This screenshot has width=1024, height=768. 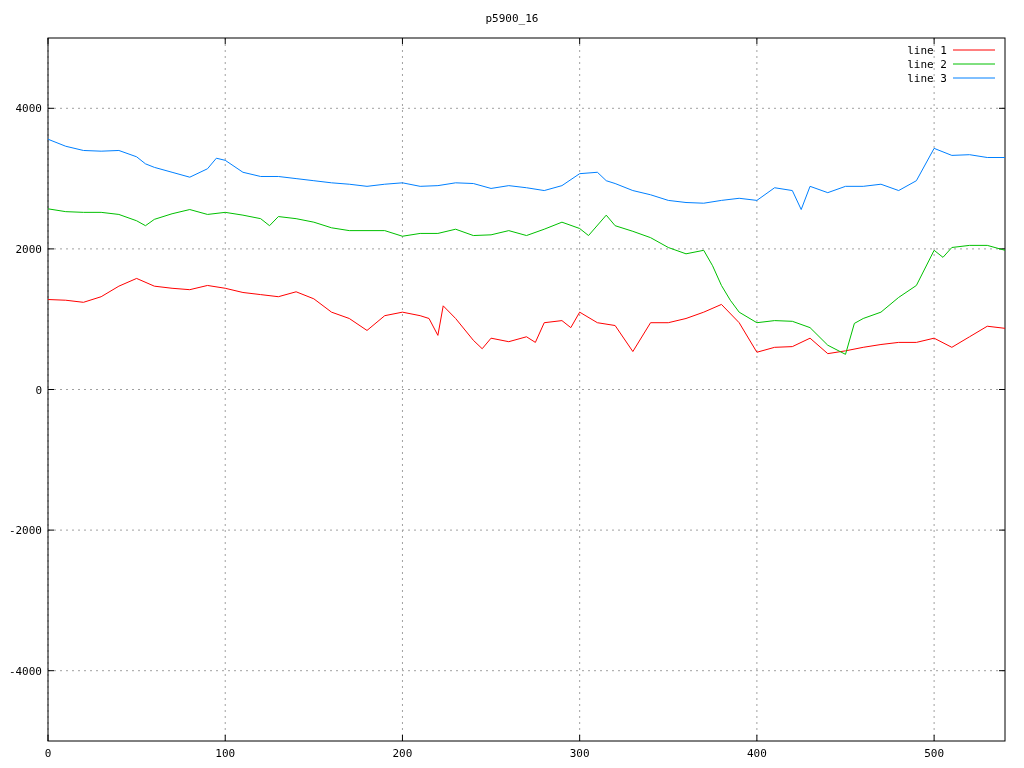 I want to click on y-tick-label: -4000, so click(x=25, y=671).